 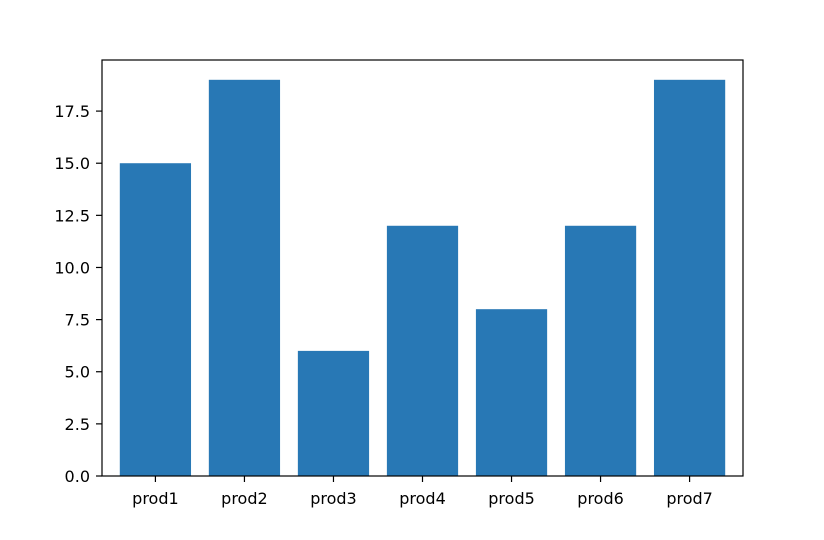 What do you see at coordinates (422, 498) in the screenshot?
I see `x-tick-label: prod4` at bounding box center [422, 498].